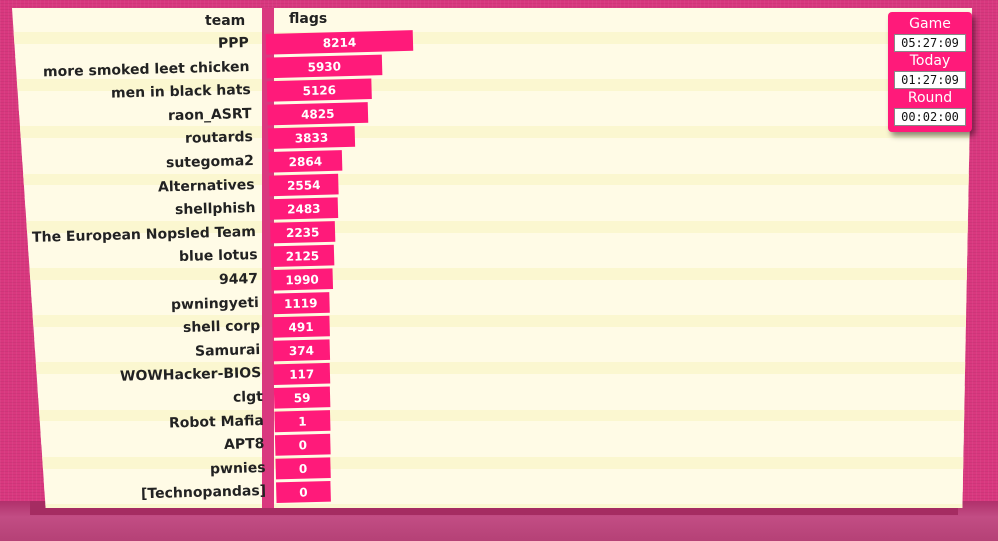 The height and width of the screenshot is (541, 998). I want to click on bar-group: 59, so click(302, 397).